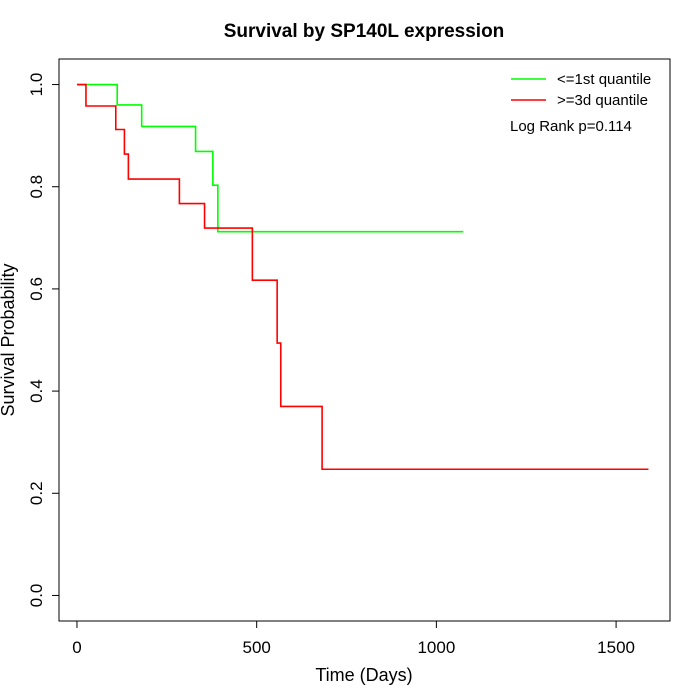  I want to click on legend-label-1: >=3d quantile, so click(602, 100).